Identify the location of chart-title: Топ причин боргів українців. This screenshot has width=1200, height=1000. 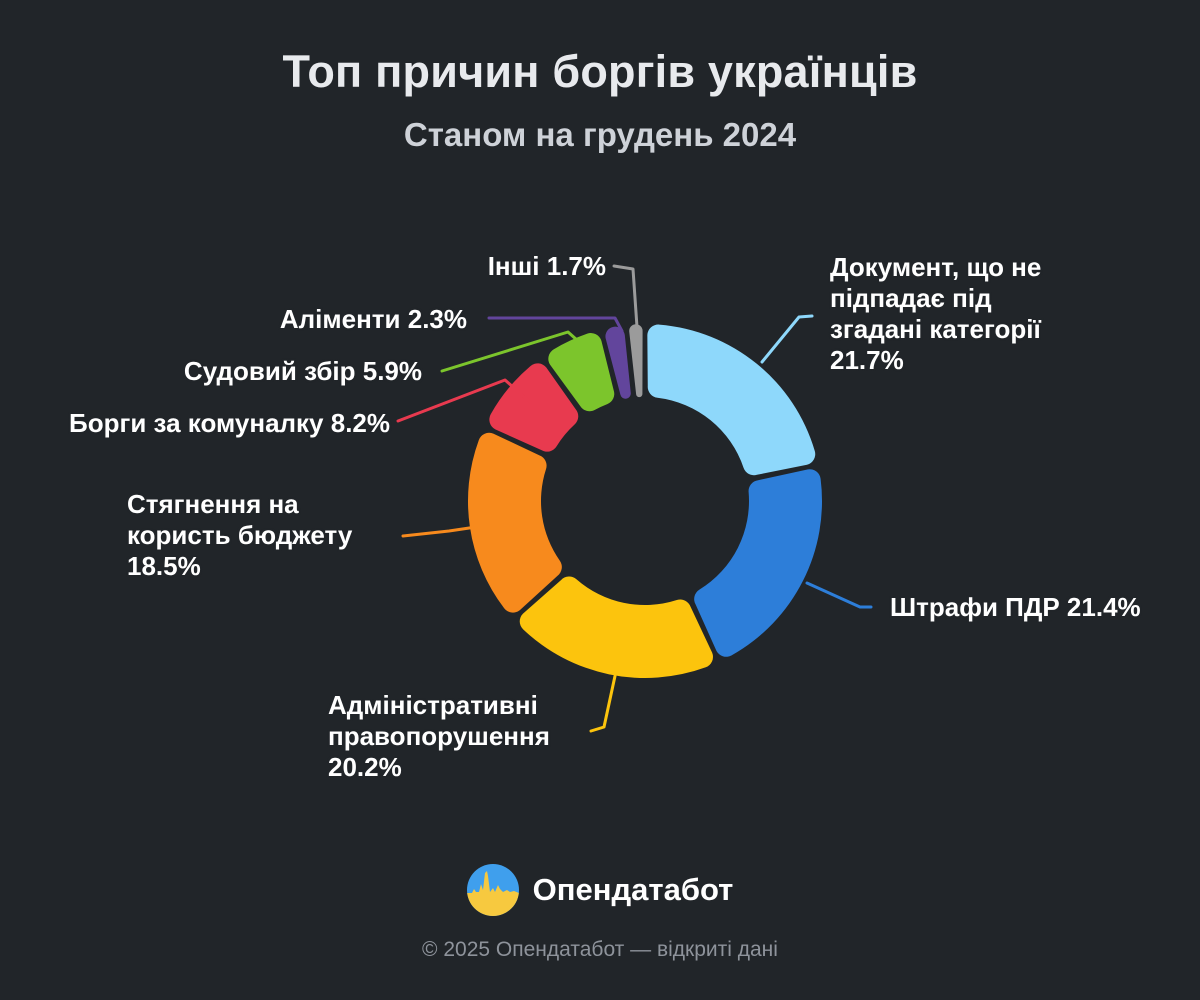
(600, 71).